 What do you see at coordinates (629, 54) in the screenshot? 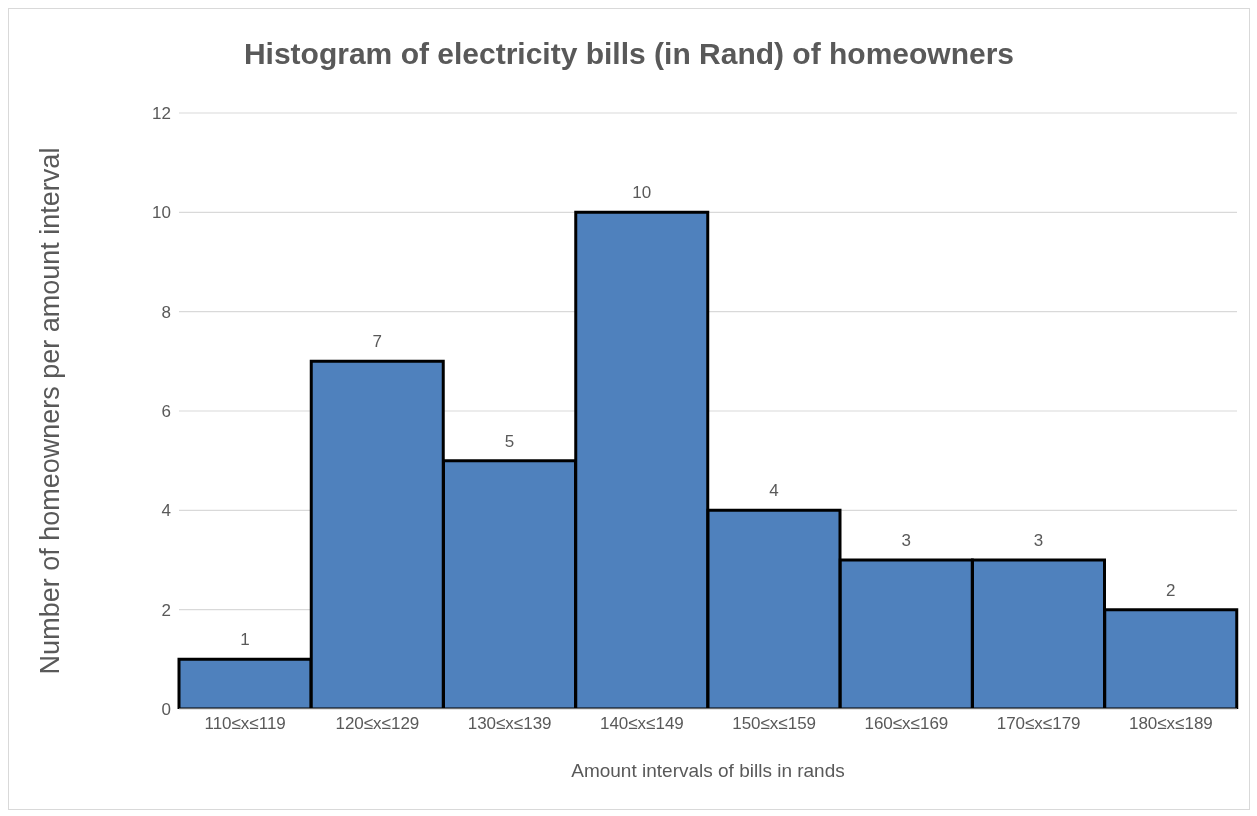
I see `chart-title: Histogram of electricity bills (in Rand) of homeowners` at bounding box center [629, 54].